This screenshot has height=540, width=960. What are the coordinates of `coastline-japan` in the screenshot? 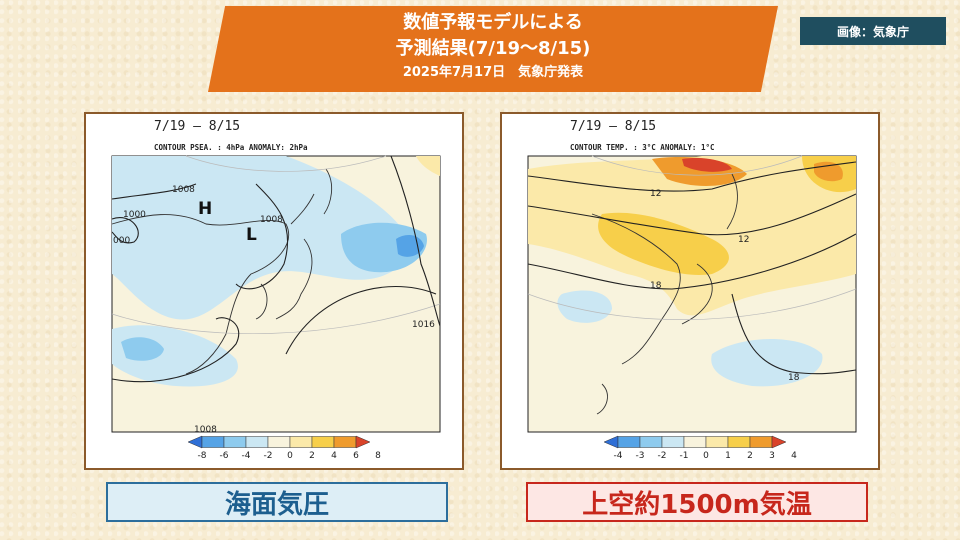 It's located at (295, 256).